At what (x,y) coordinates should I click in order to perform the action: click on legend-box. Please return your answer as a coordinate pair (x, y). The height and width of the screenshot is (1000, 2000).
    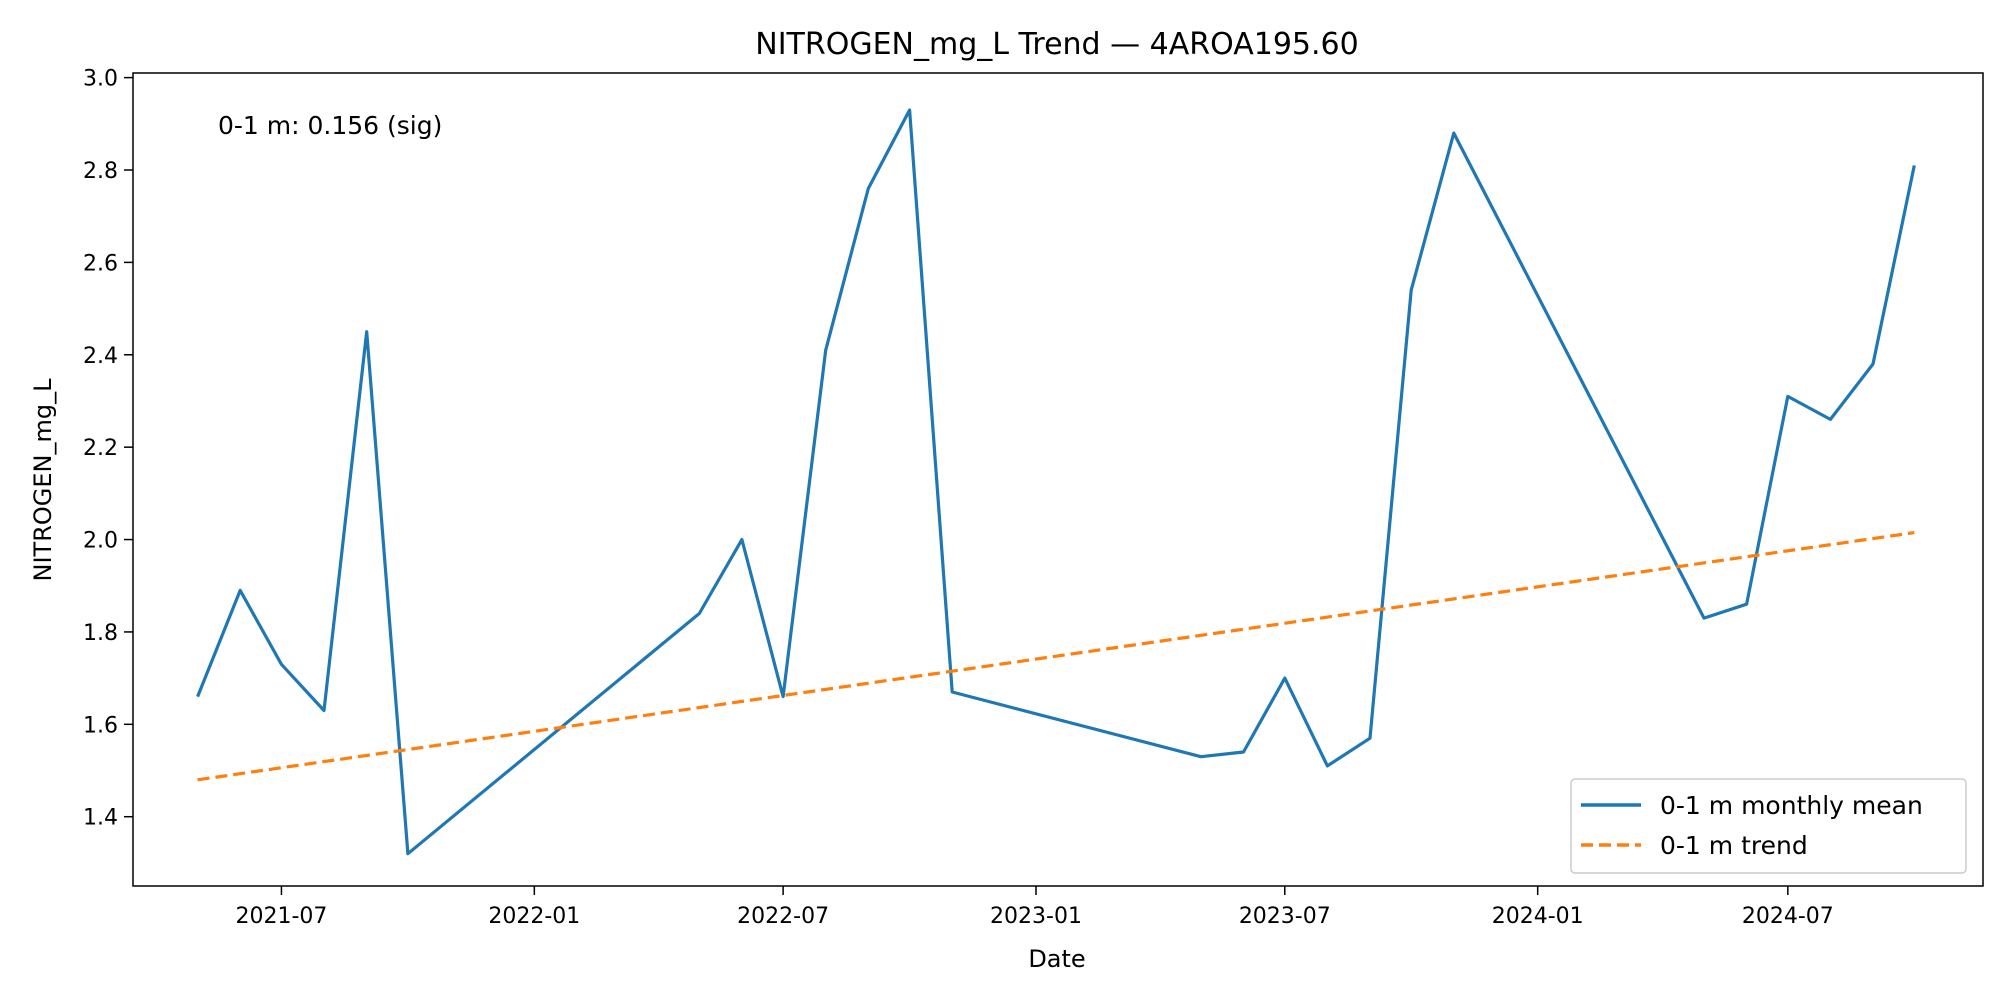
    Looking at the image, I should click on (1768, 826).